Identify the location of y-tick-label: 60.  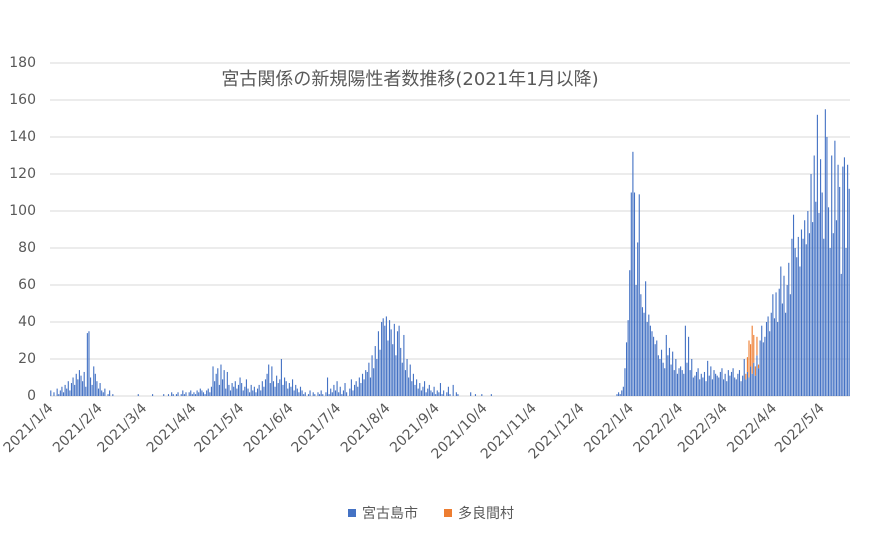
(27, 285).